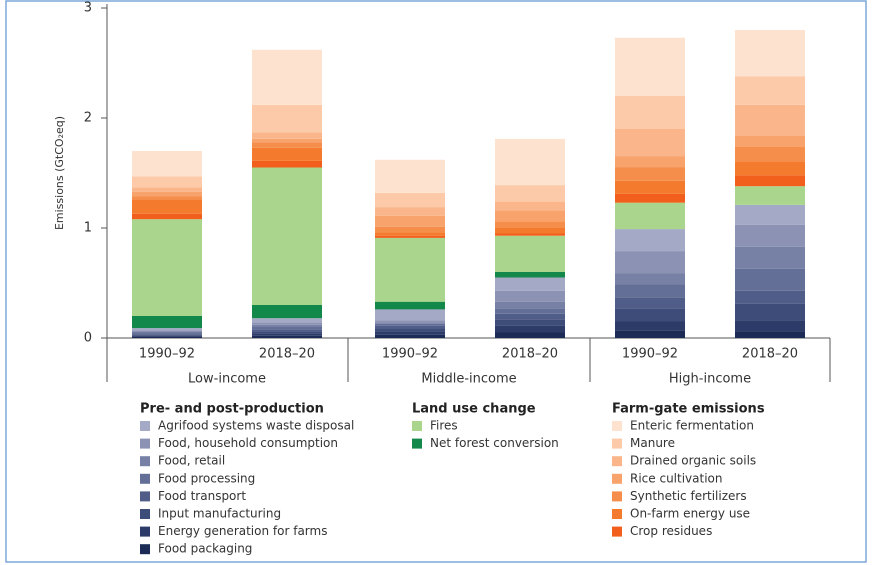  What do you see at coordinates (88, 338) in the screenshot?
I see `y-tick-label: 0` at bounding box center [88, 338].